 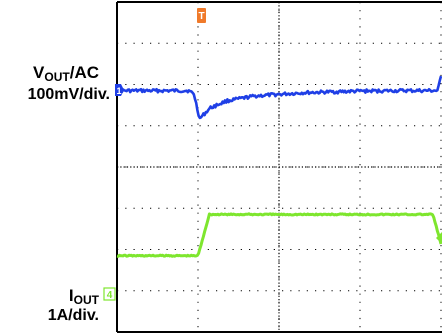 I want to click on svg-text: 4, so click(x=110, y=295).